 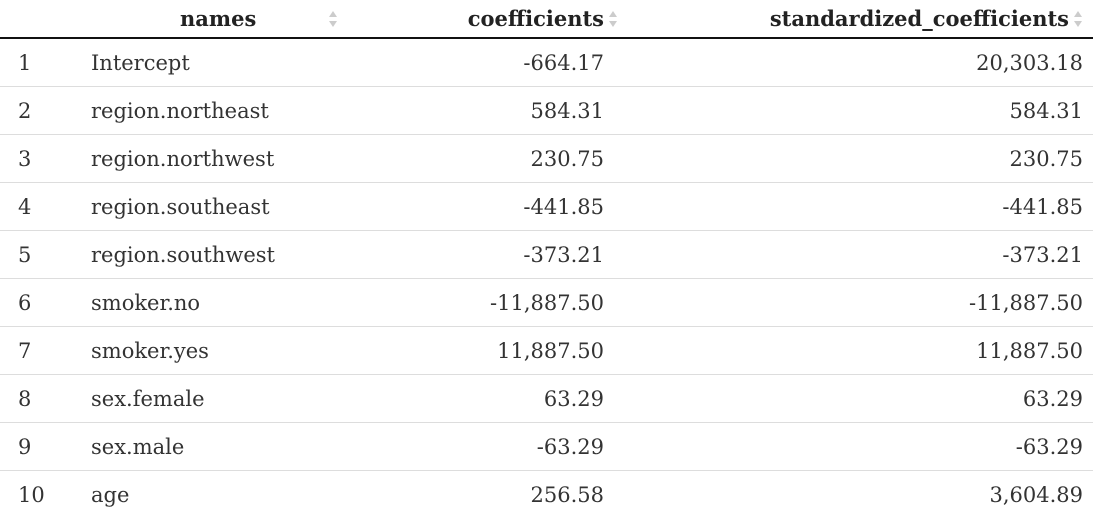 I want to click on row-index: 2, so click(x=35, y=110).